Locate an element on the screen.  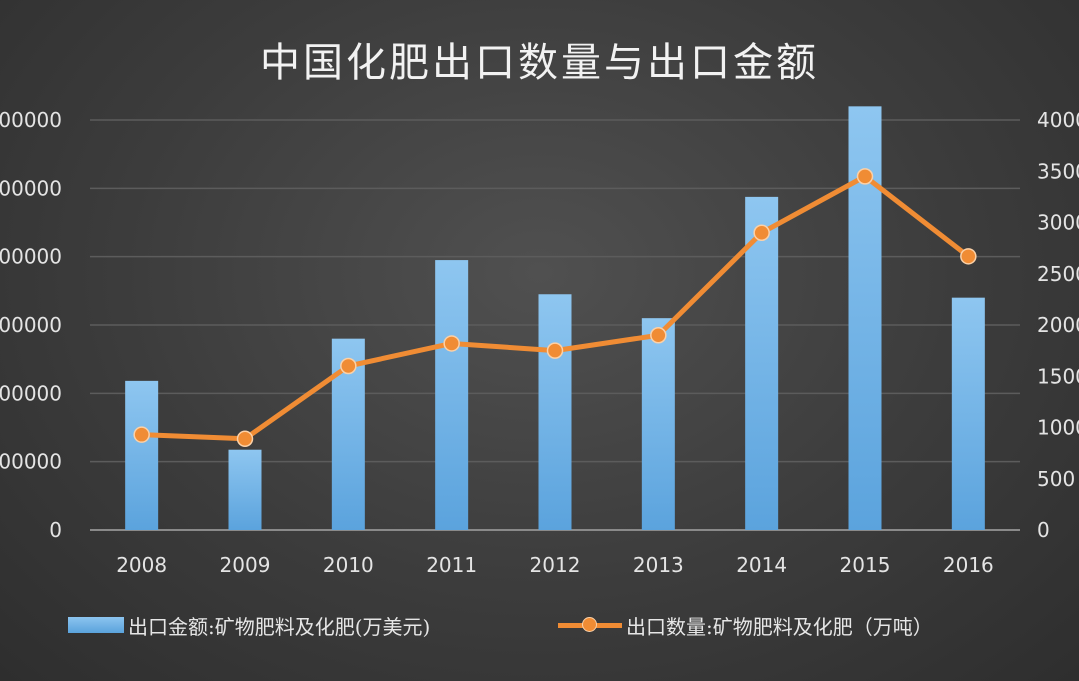
point-export-quantity-2015 is located at coordinates (865, 176).